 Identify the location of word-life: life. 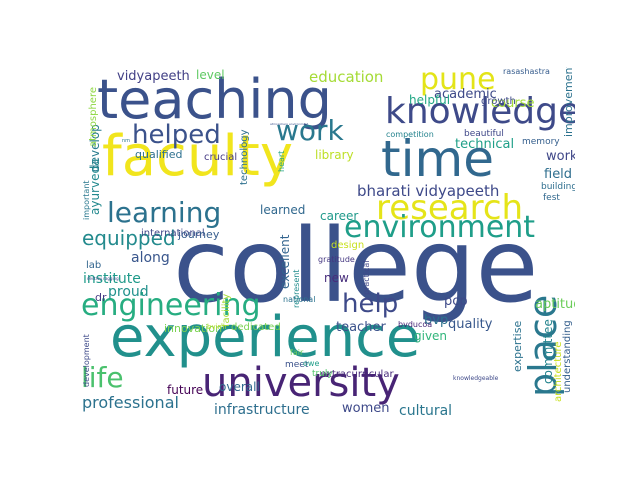
(102, 377).